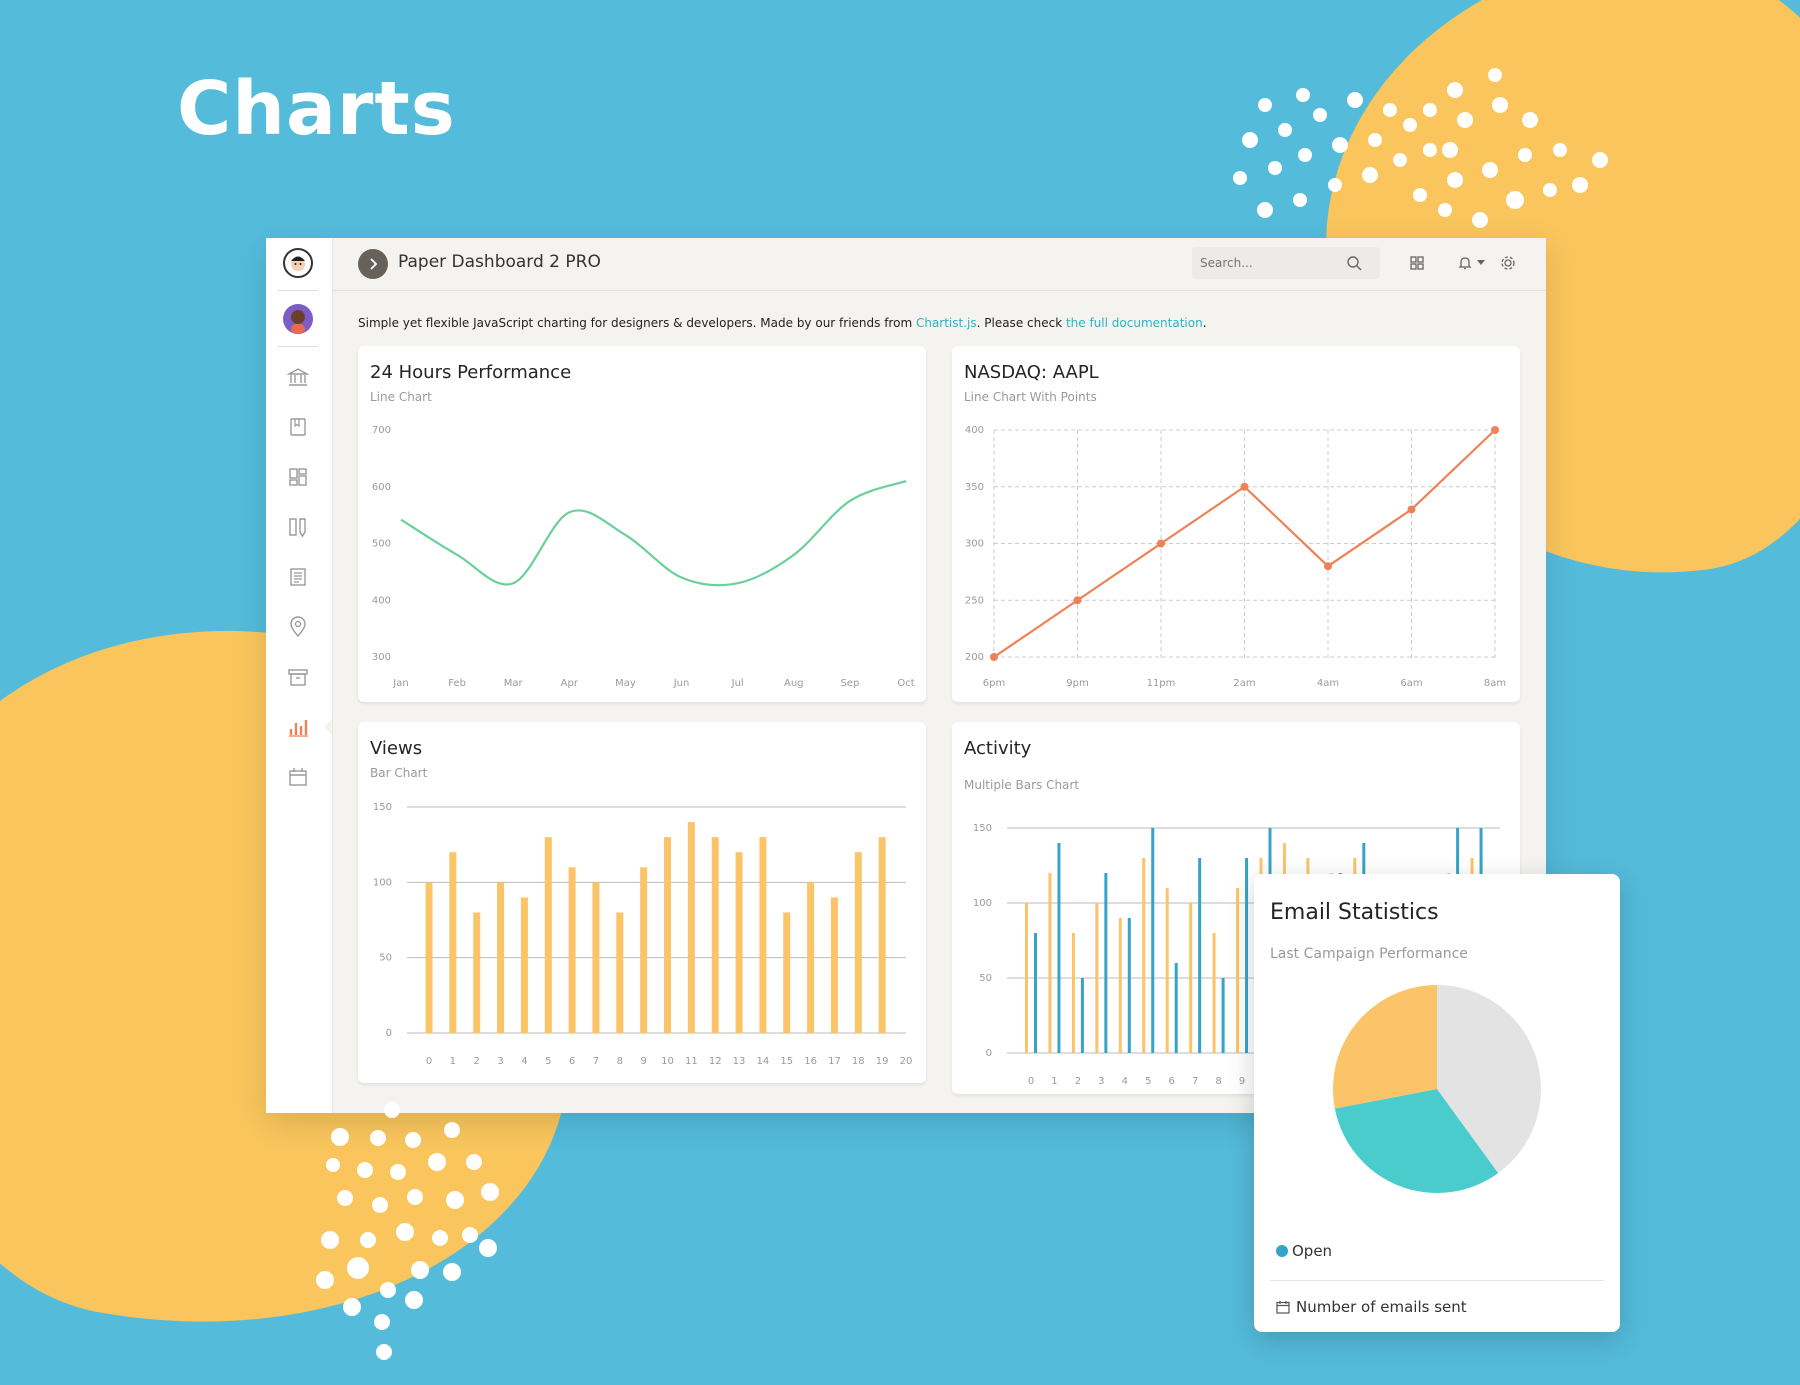  I want to click on search-icon, so click(1354, 263).